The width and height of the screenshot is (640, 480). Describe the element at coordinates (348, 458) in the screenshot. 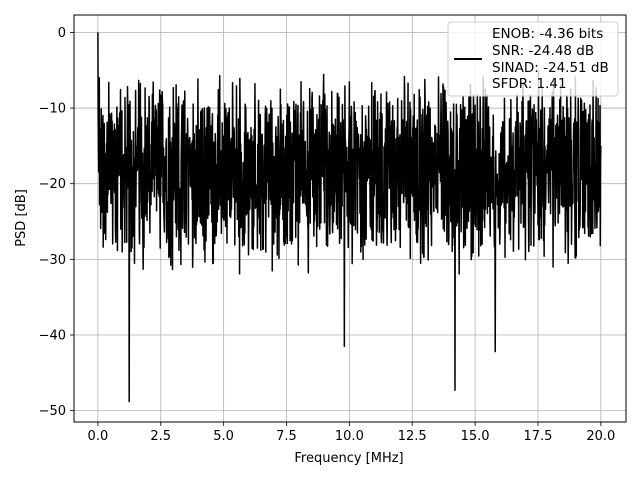

I see `x-axis-label: Frequency [MHz]` at that location.